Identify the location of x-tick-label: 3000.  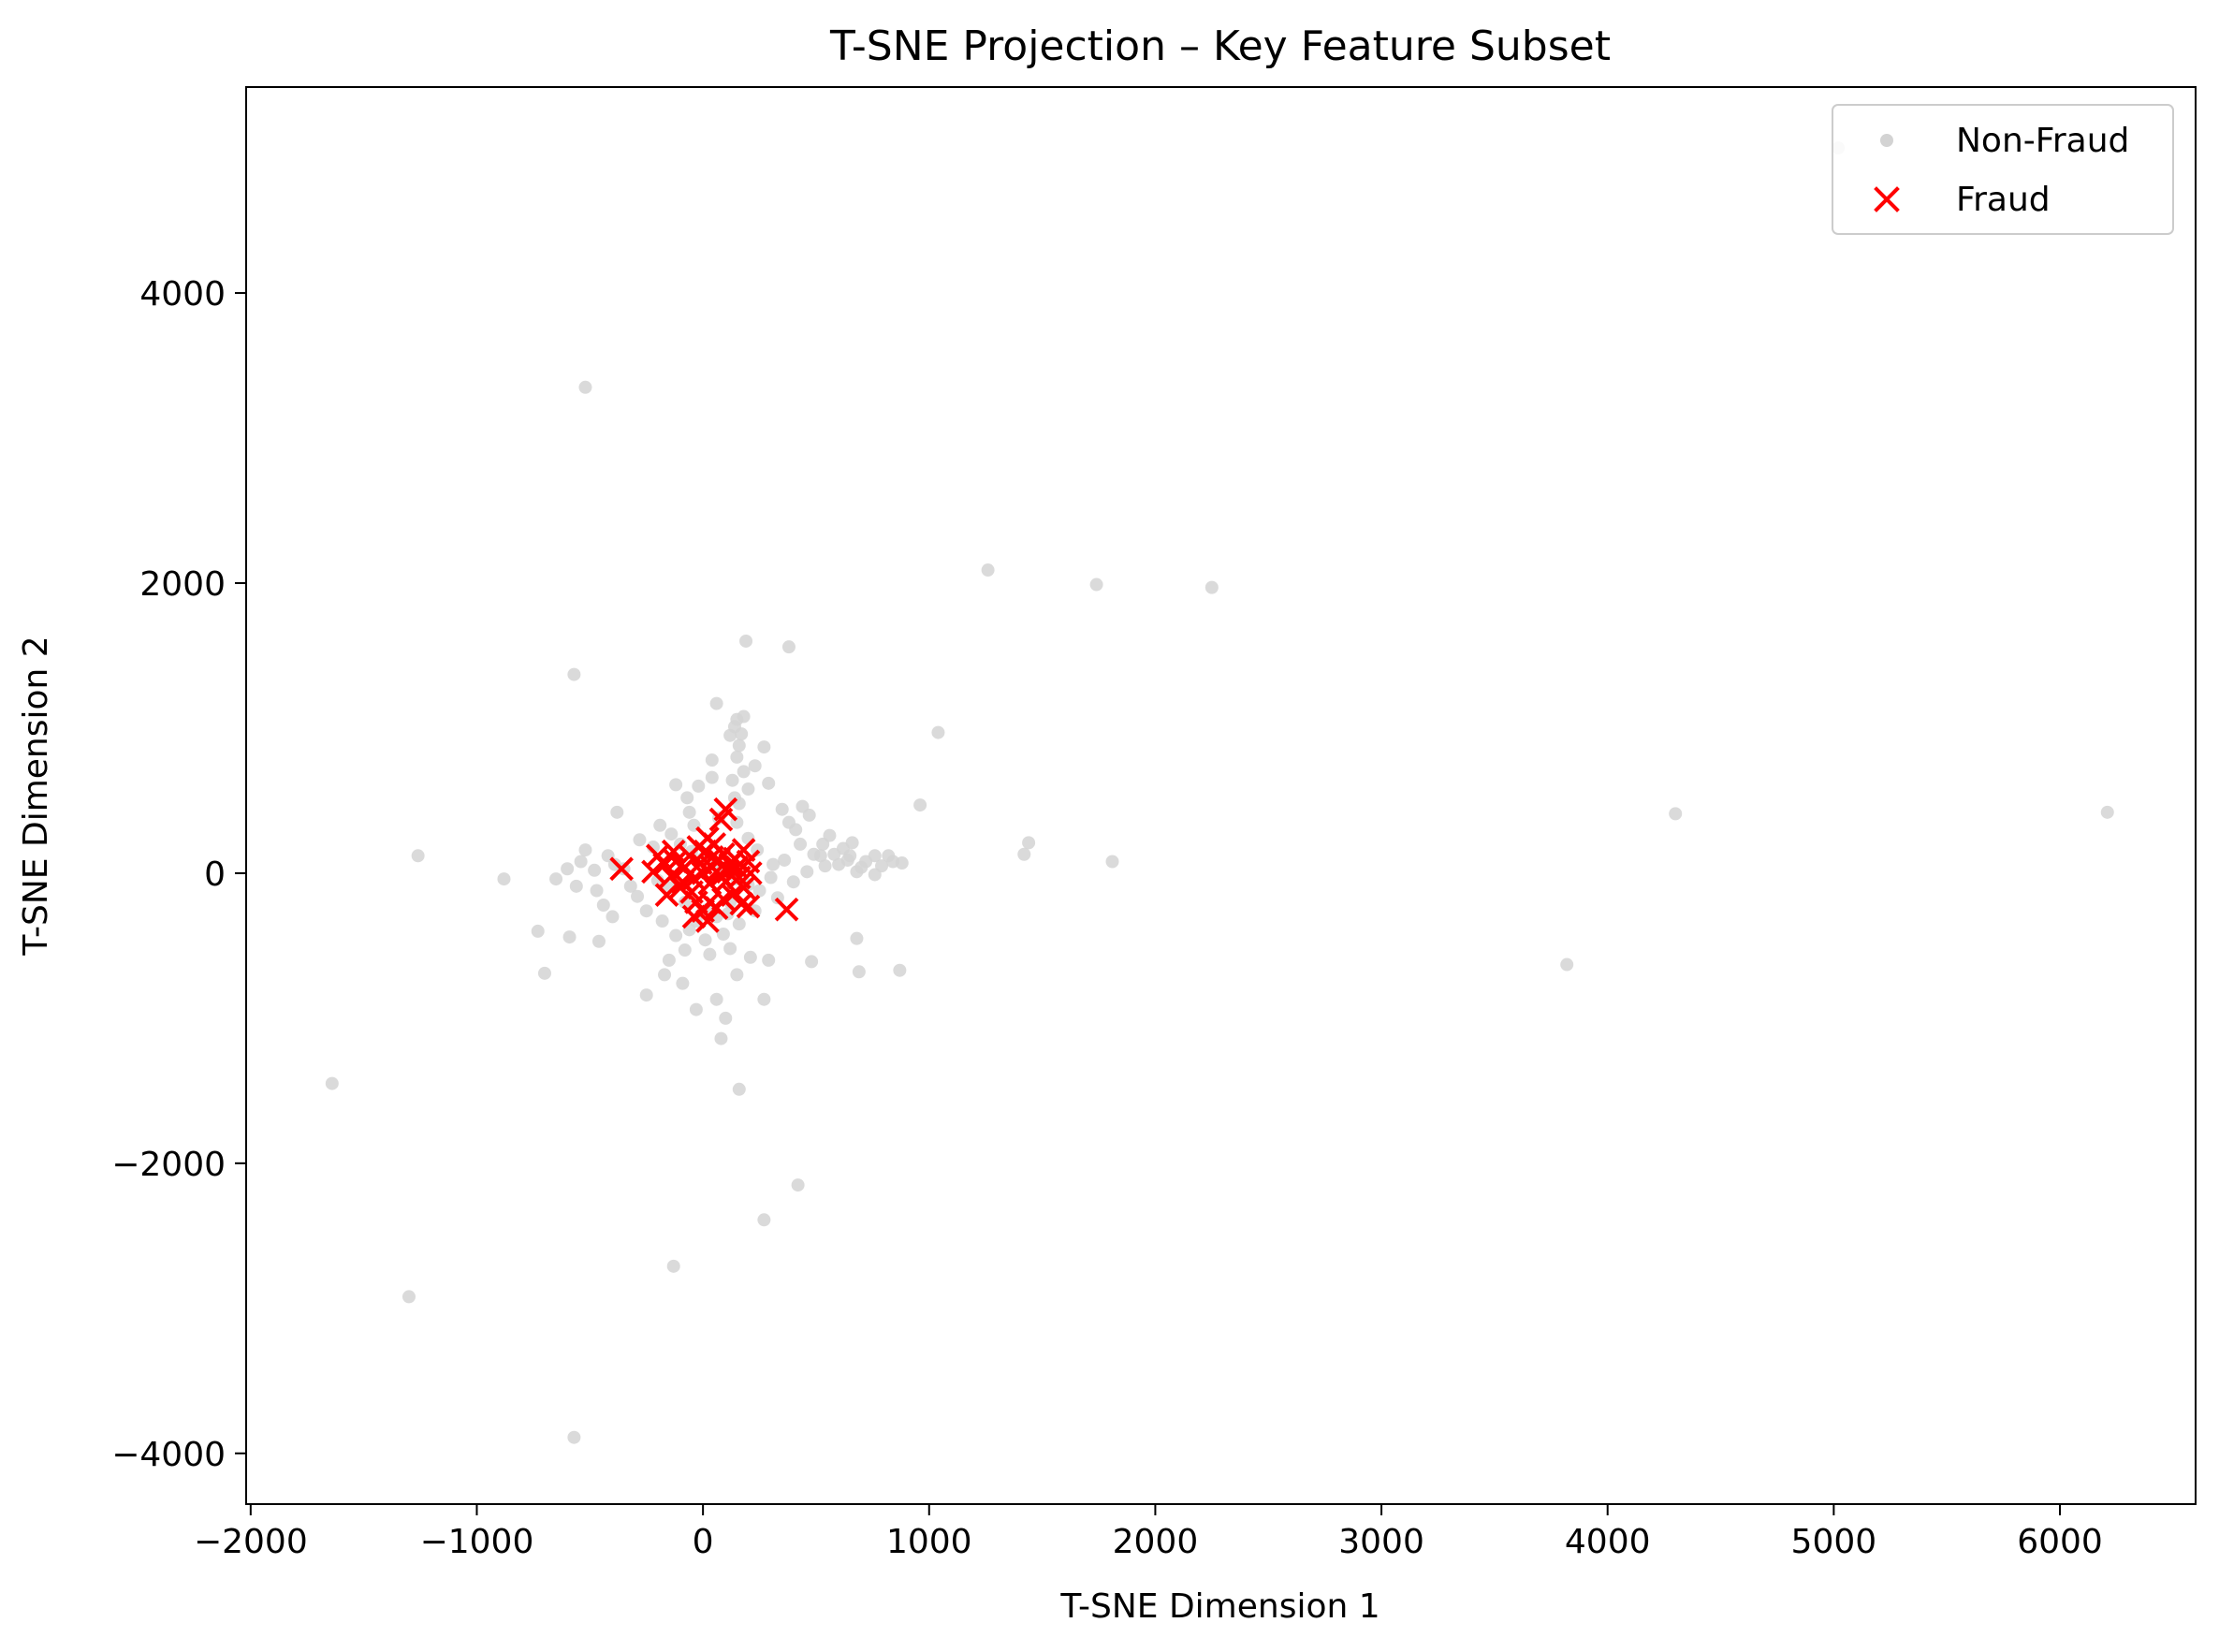
(1381, 1542).